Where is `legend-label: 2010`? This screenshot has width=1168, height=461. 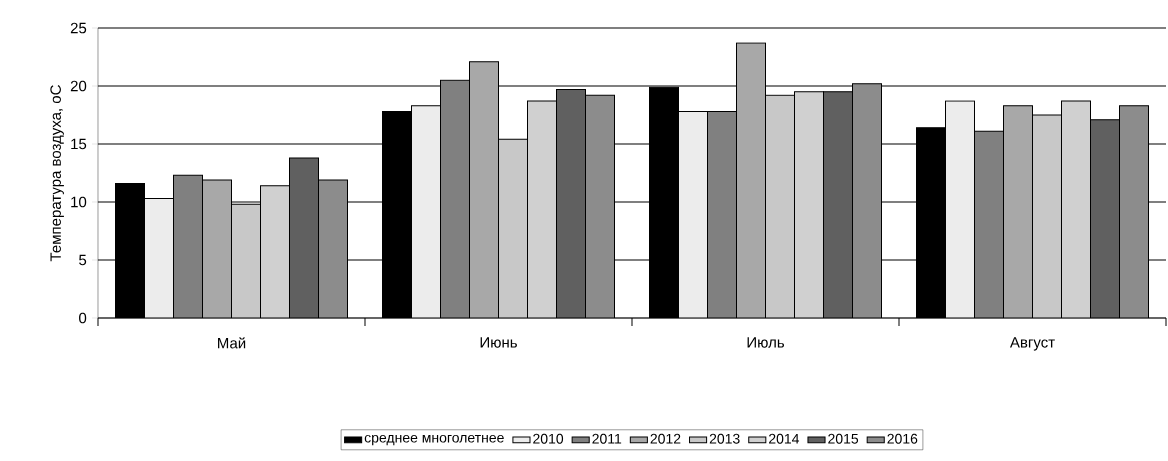 legend-label: 2010 is located at coordinates (548, 438).